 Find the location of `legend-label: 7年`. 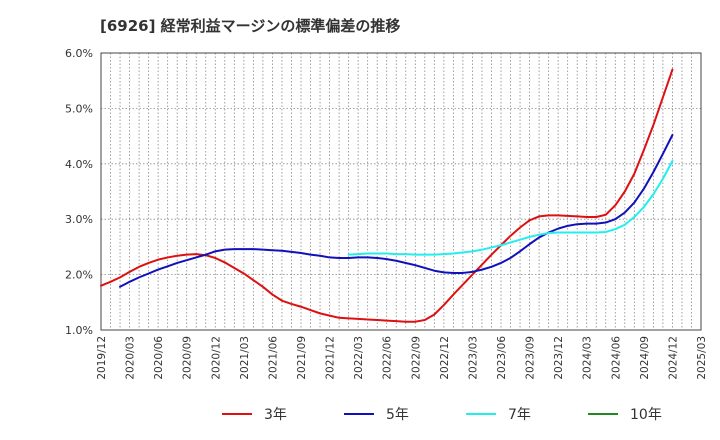

legend-label: 7年 is located at coordinates (519, 415).